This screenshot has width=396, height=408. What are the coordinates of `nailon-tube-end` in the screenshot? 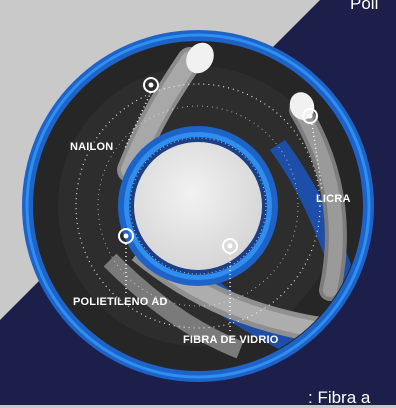 It's located at (200, 58).